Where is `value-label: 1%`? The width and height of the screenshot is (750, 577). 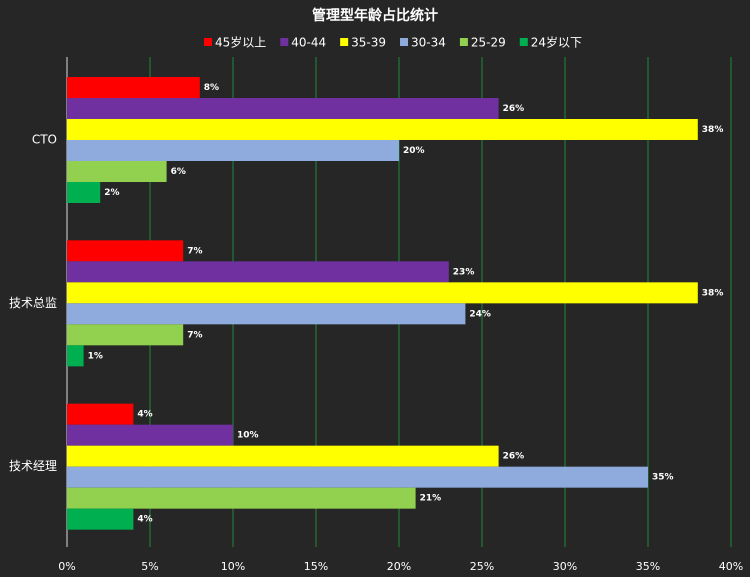 value-label: 1% is located at coordinates (95, 356).